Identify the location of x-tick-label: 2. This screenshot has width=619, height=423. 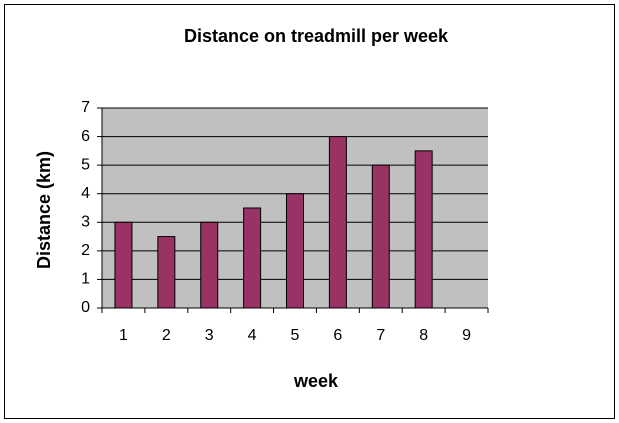
(166, 335).